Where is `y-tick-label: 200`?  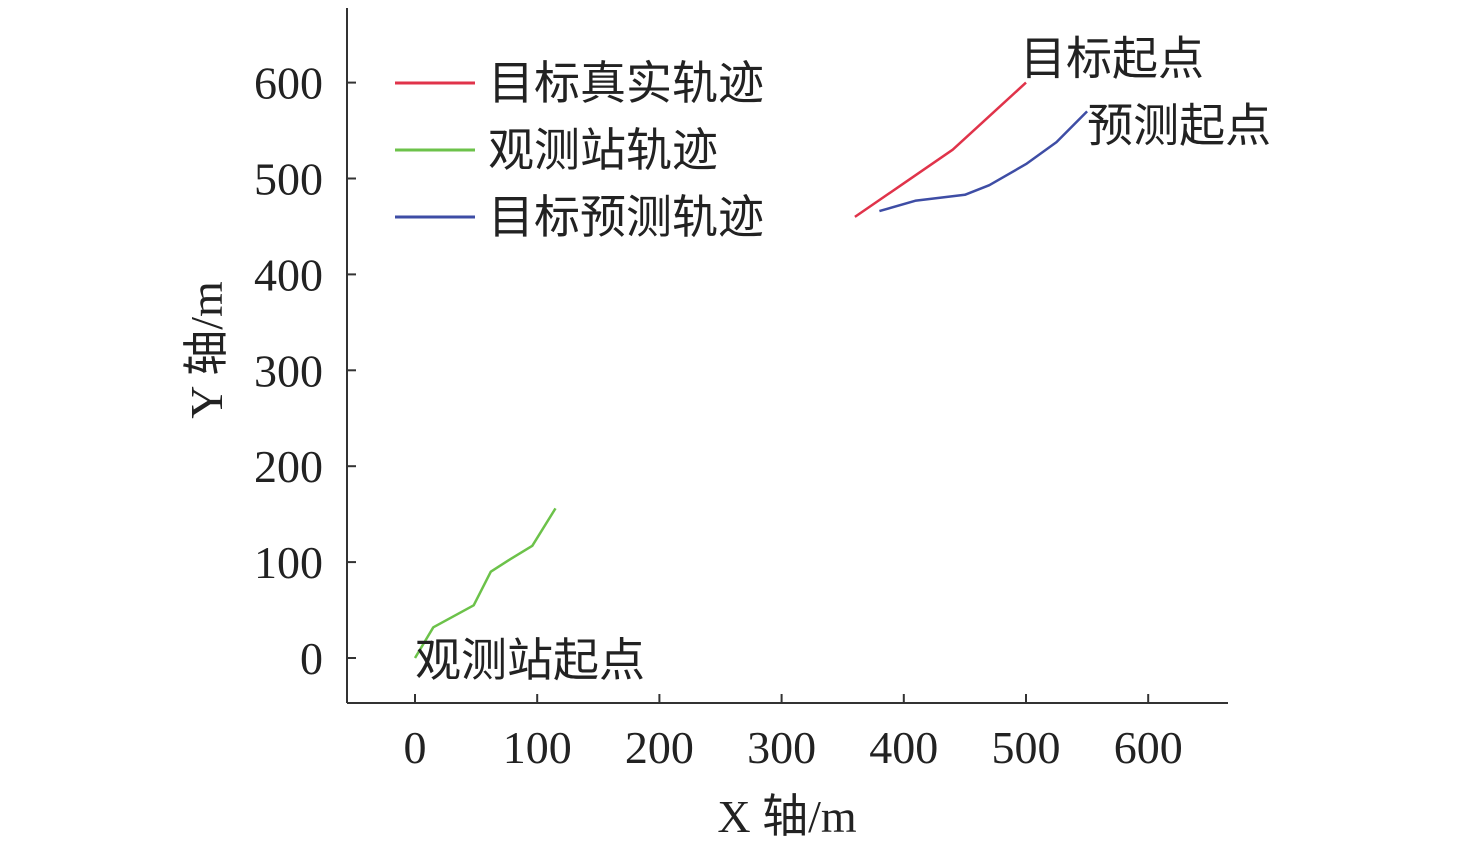 y-tick-label: 200 is located at coordinates (288, 466).